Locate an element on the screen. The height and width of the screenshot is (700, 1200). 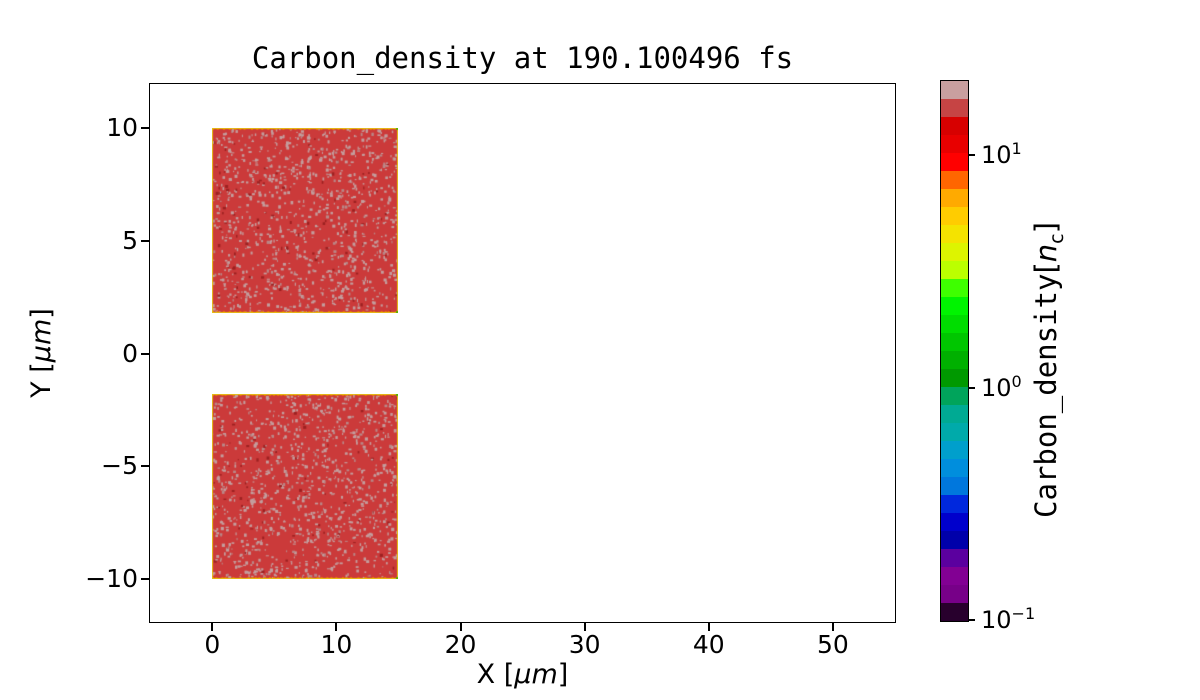
colorbar-tick-label: 10¹ is located at coordinates (1001, 154).